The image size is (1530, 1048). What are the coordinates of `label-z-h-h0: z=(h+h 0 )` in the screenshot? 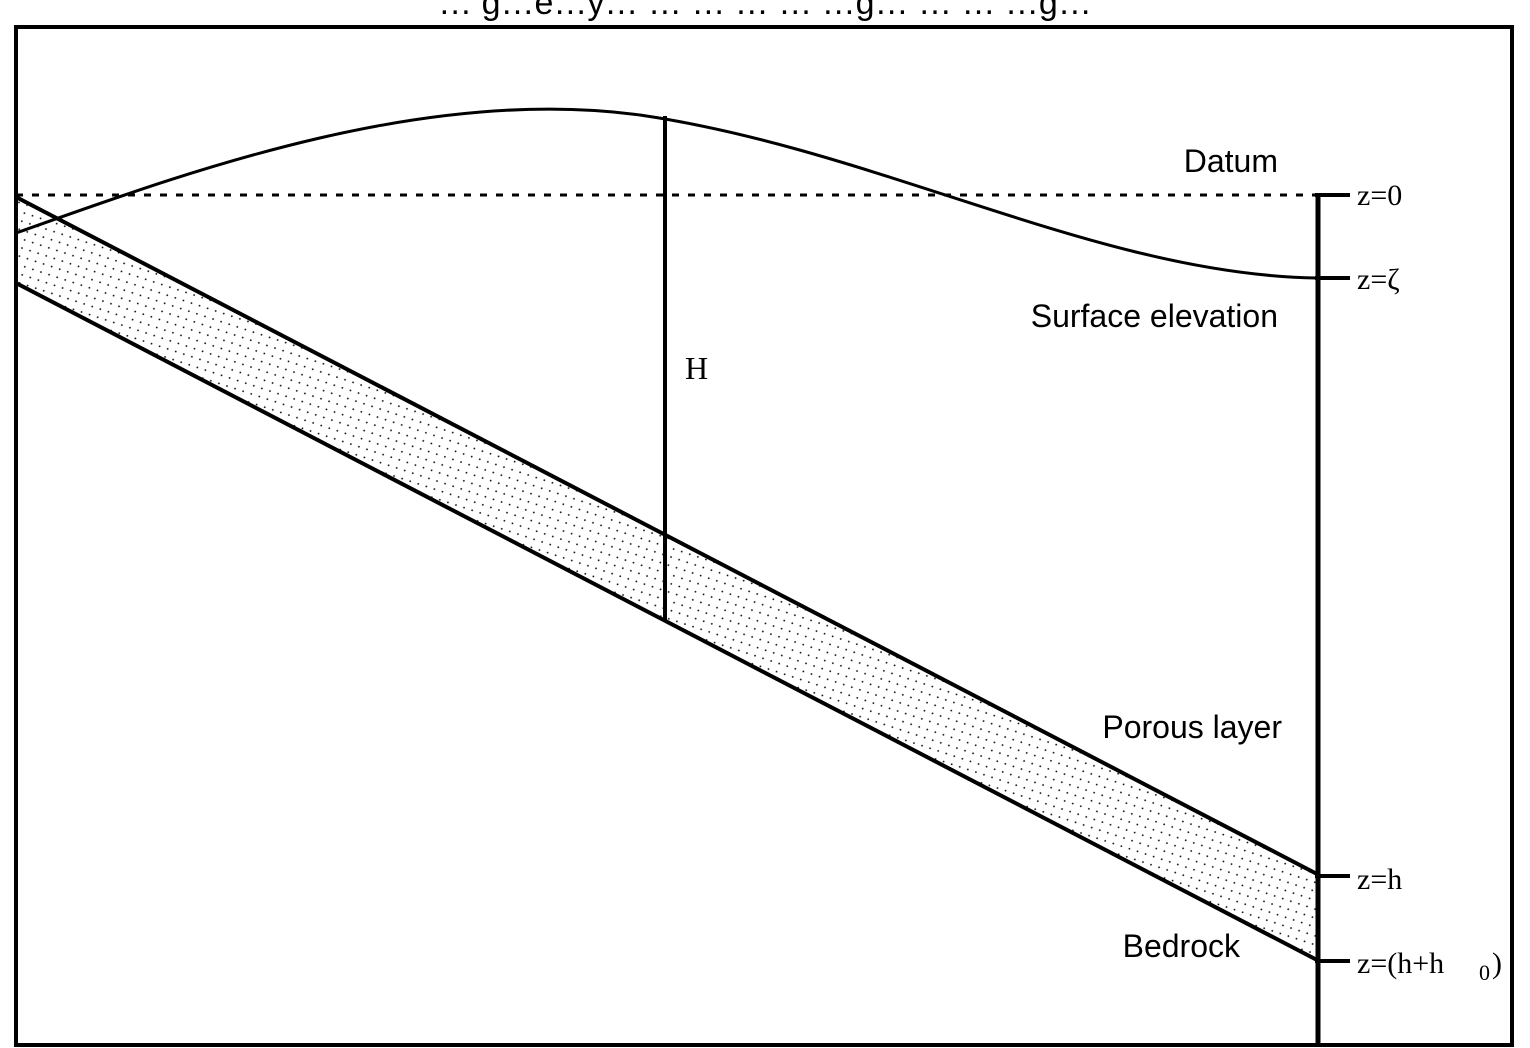 It's located at (1429, 967).